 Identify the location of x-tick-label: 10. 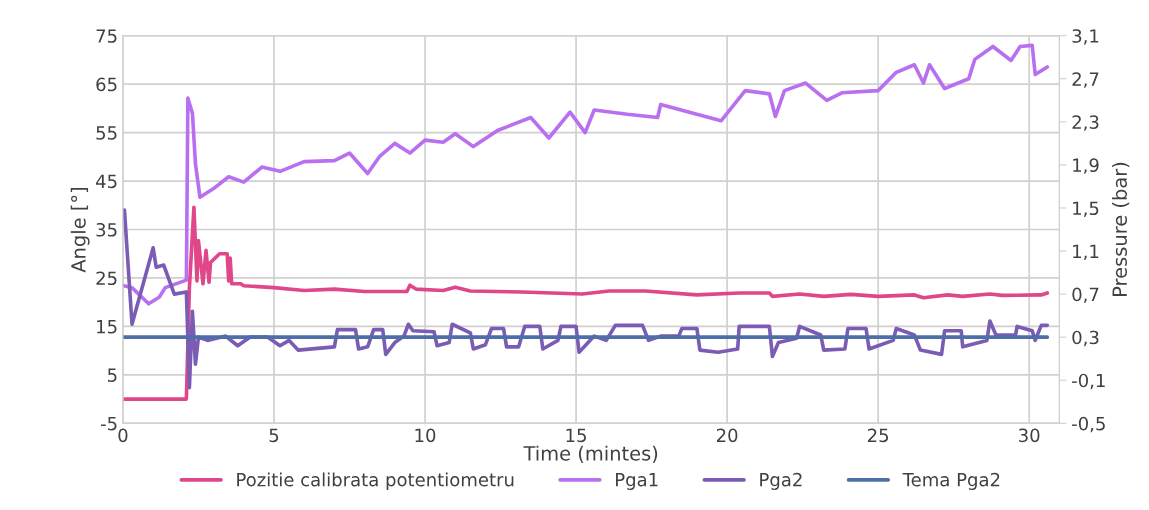
(425, 435).